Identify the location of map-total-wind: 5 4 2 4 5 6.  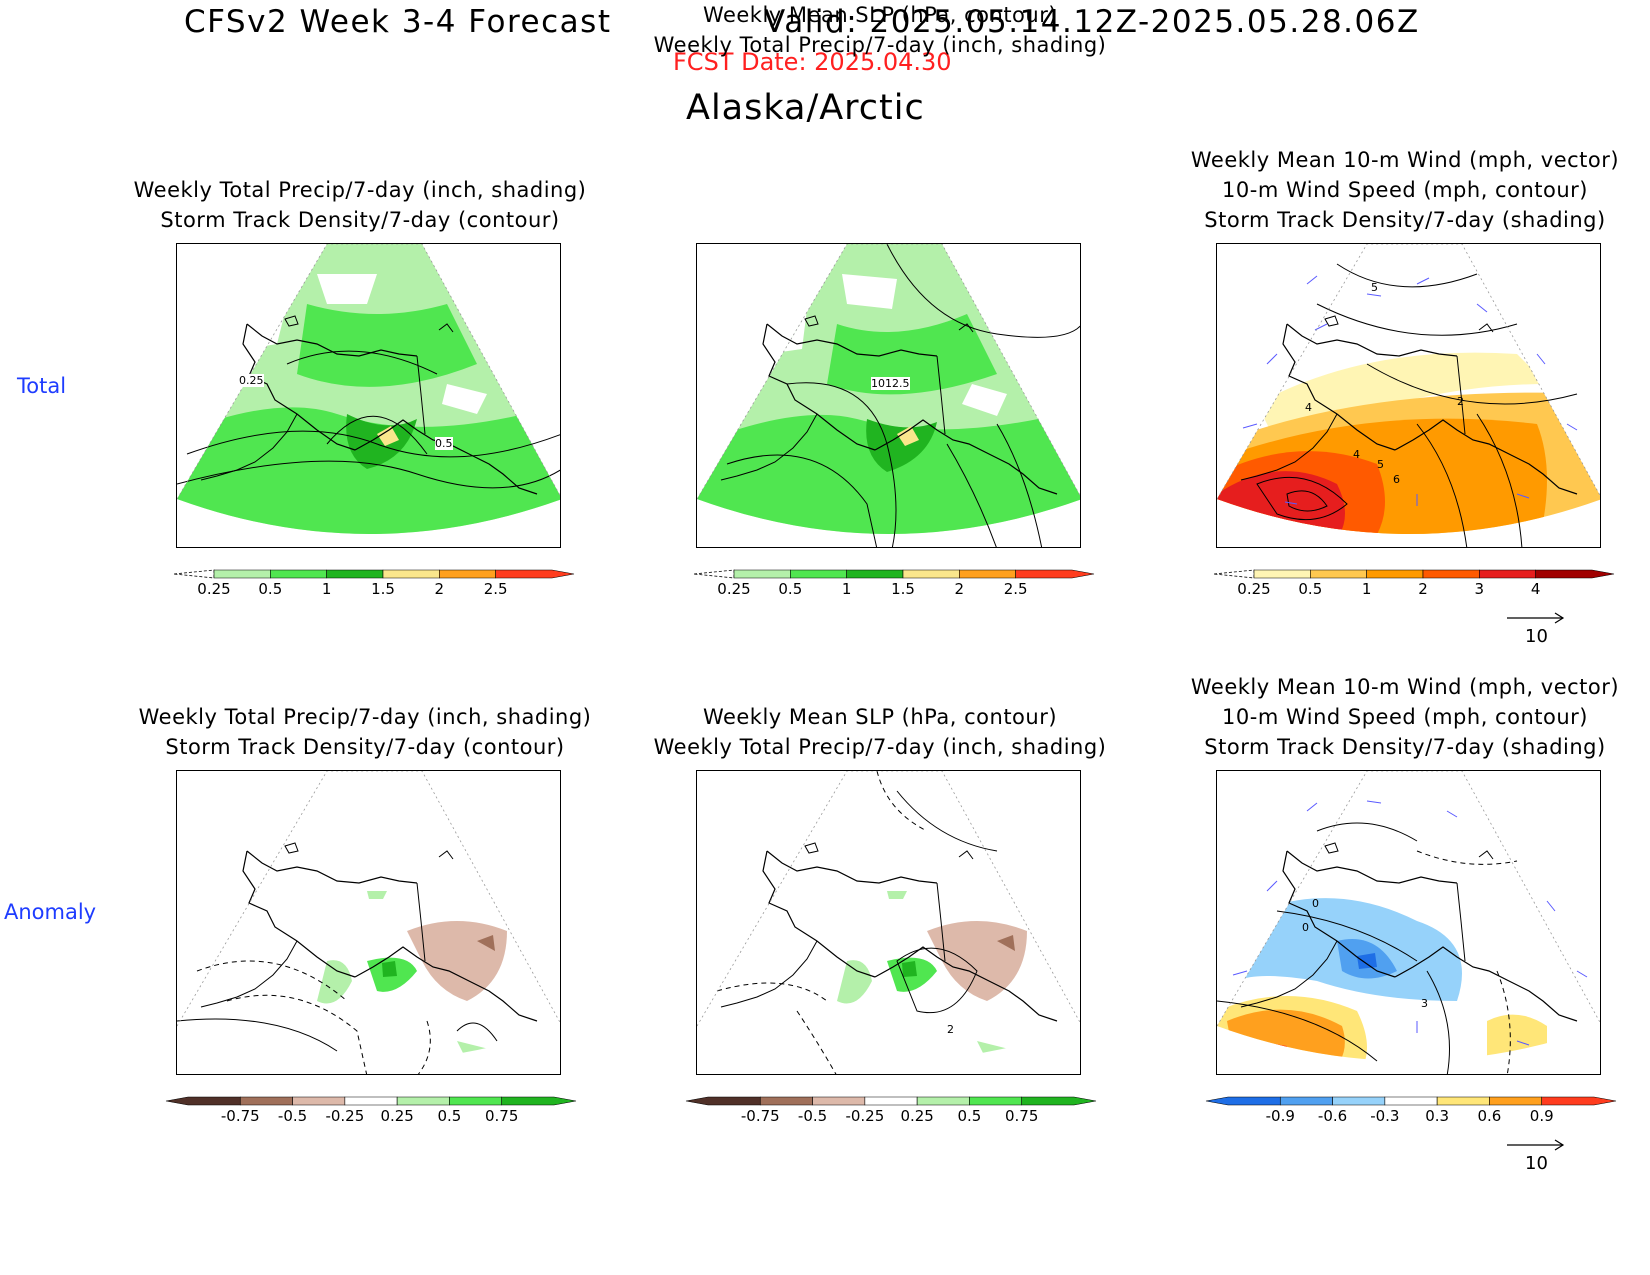
(1408, 395).